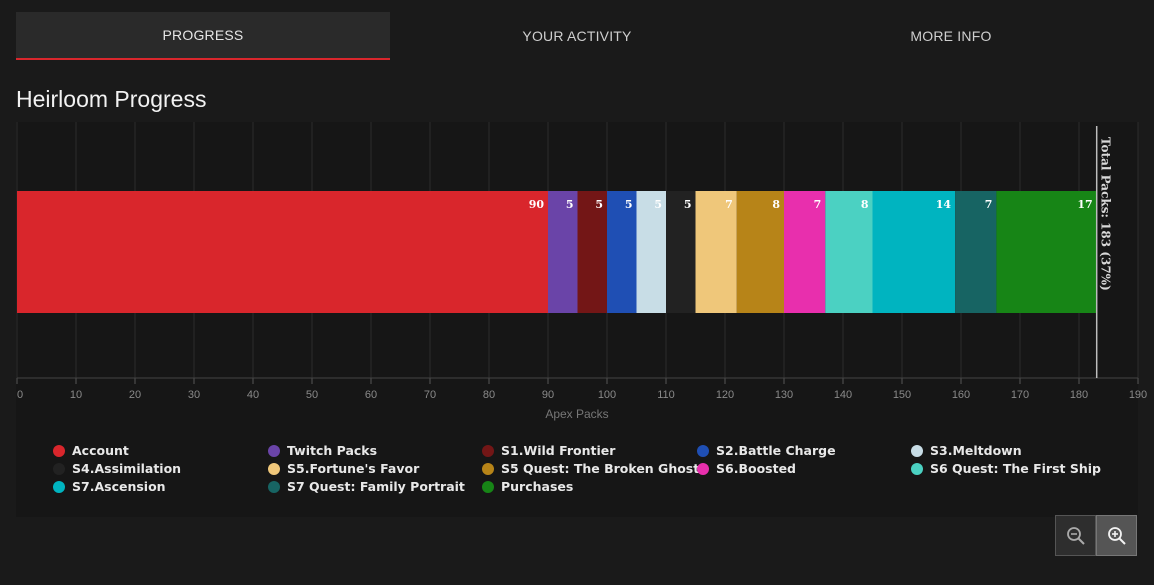 This screenshot has height=585, width=1154. I want to click on x-tick-label: 130, so click(784, 395).